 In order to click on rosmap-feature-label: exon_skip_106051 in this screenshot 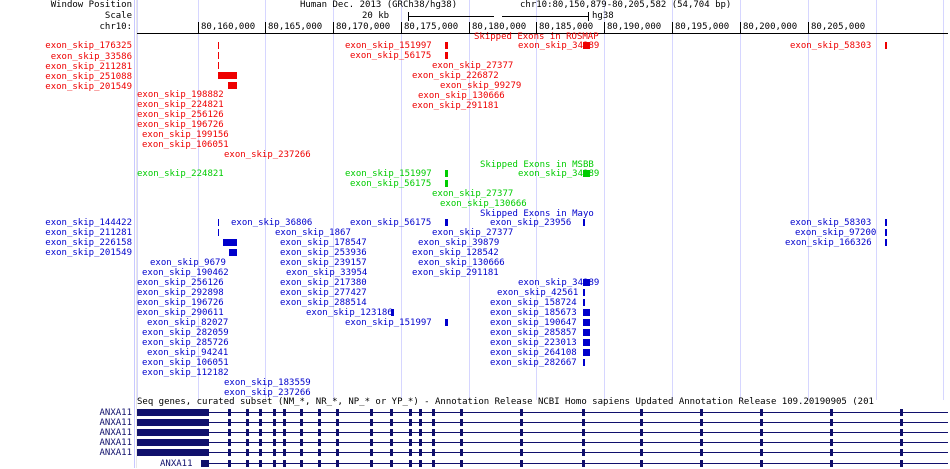, I will do `click(185, 145)`.